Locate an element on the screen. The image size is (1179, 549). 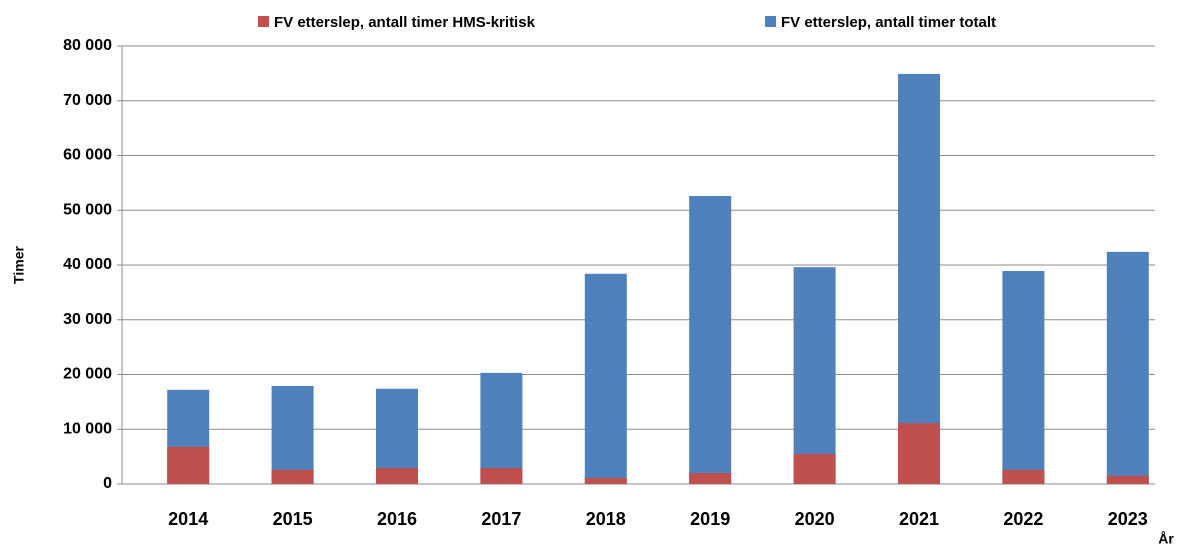
y-tick-label: 30 000 is located at coordinates (87, 319).